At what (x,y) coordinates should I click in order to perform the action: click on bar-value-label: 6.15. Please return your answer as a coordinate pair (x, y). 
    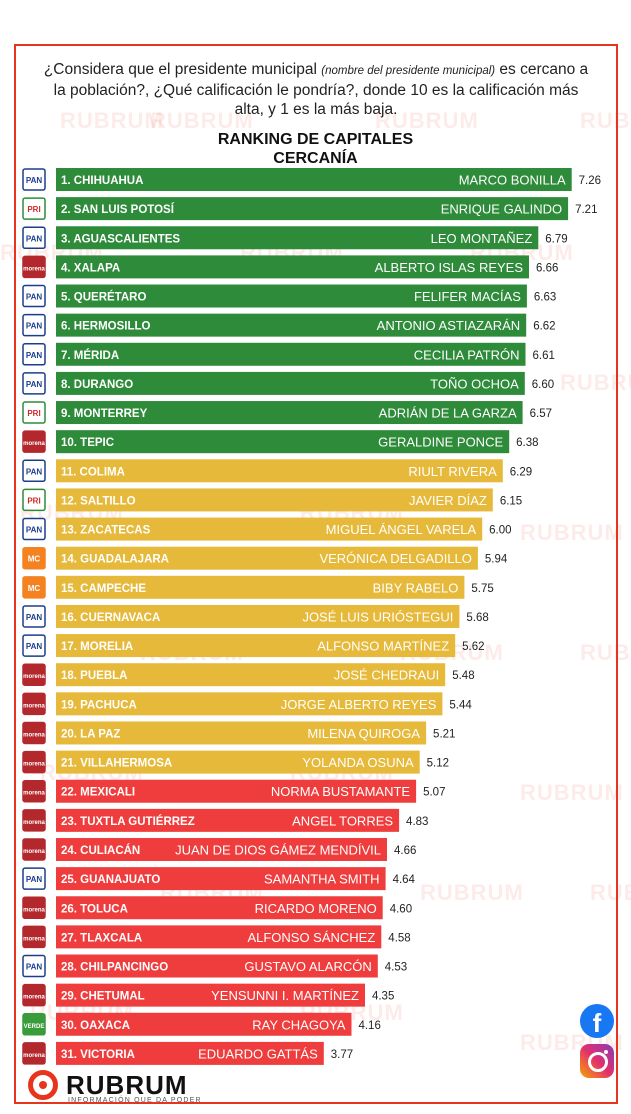
    Looking at the image, I should click on (511, 501).